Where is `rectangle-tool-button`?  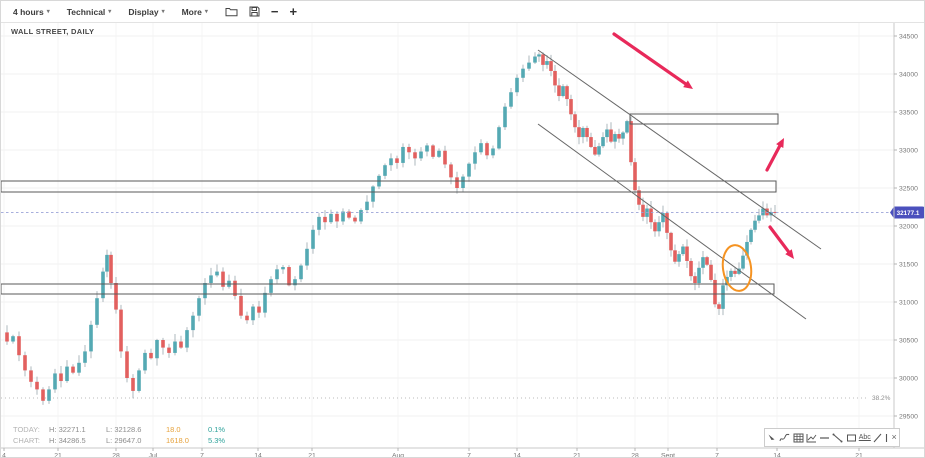 rectangle-tool-button is located at coordinates (851, 438).